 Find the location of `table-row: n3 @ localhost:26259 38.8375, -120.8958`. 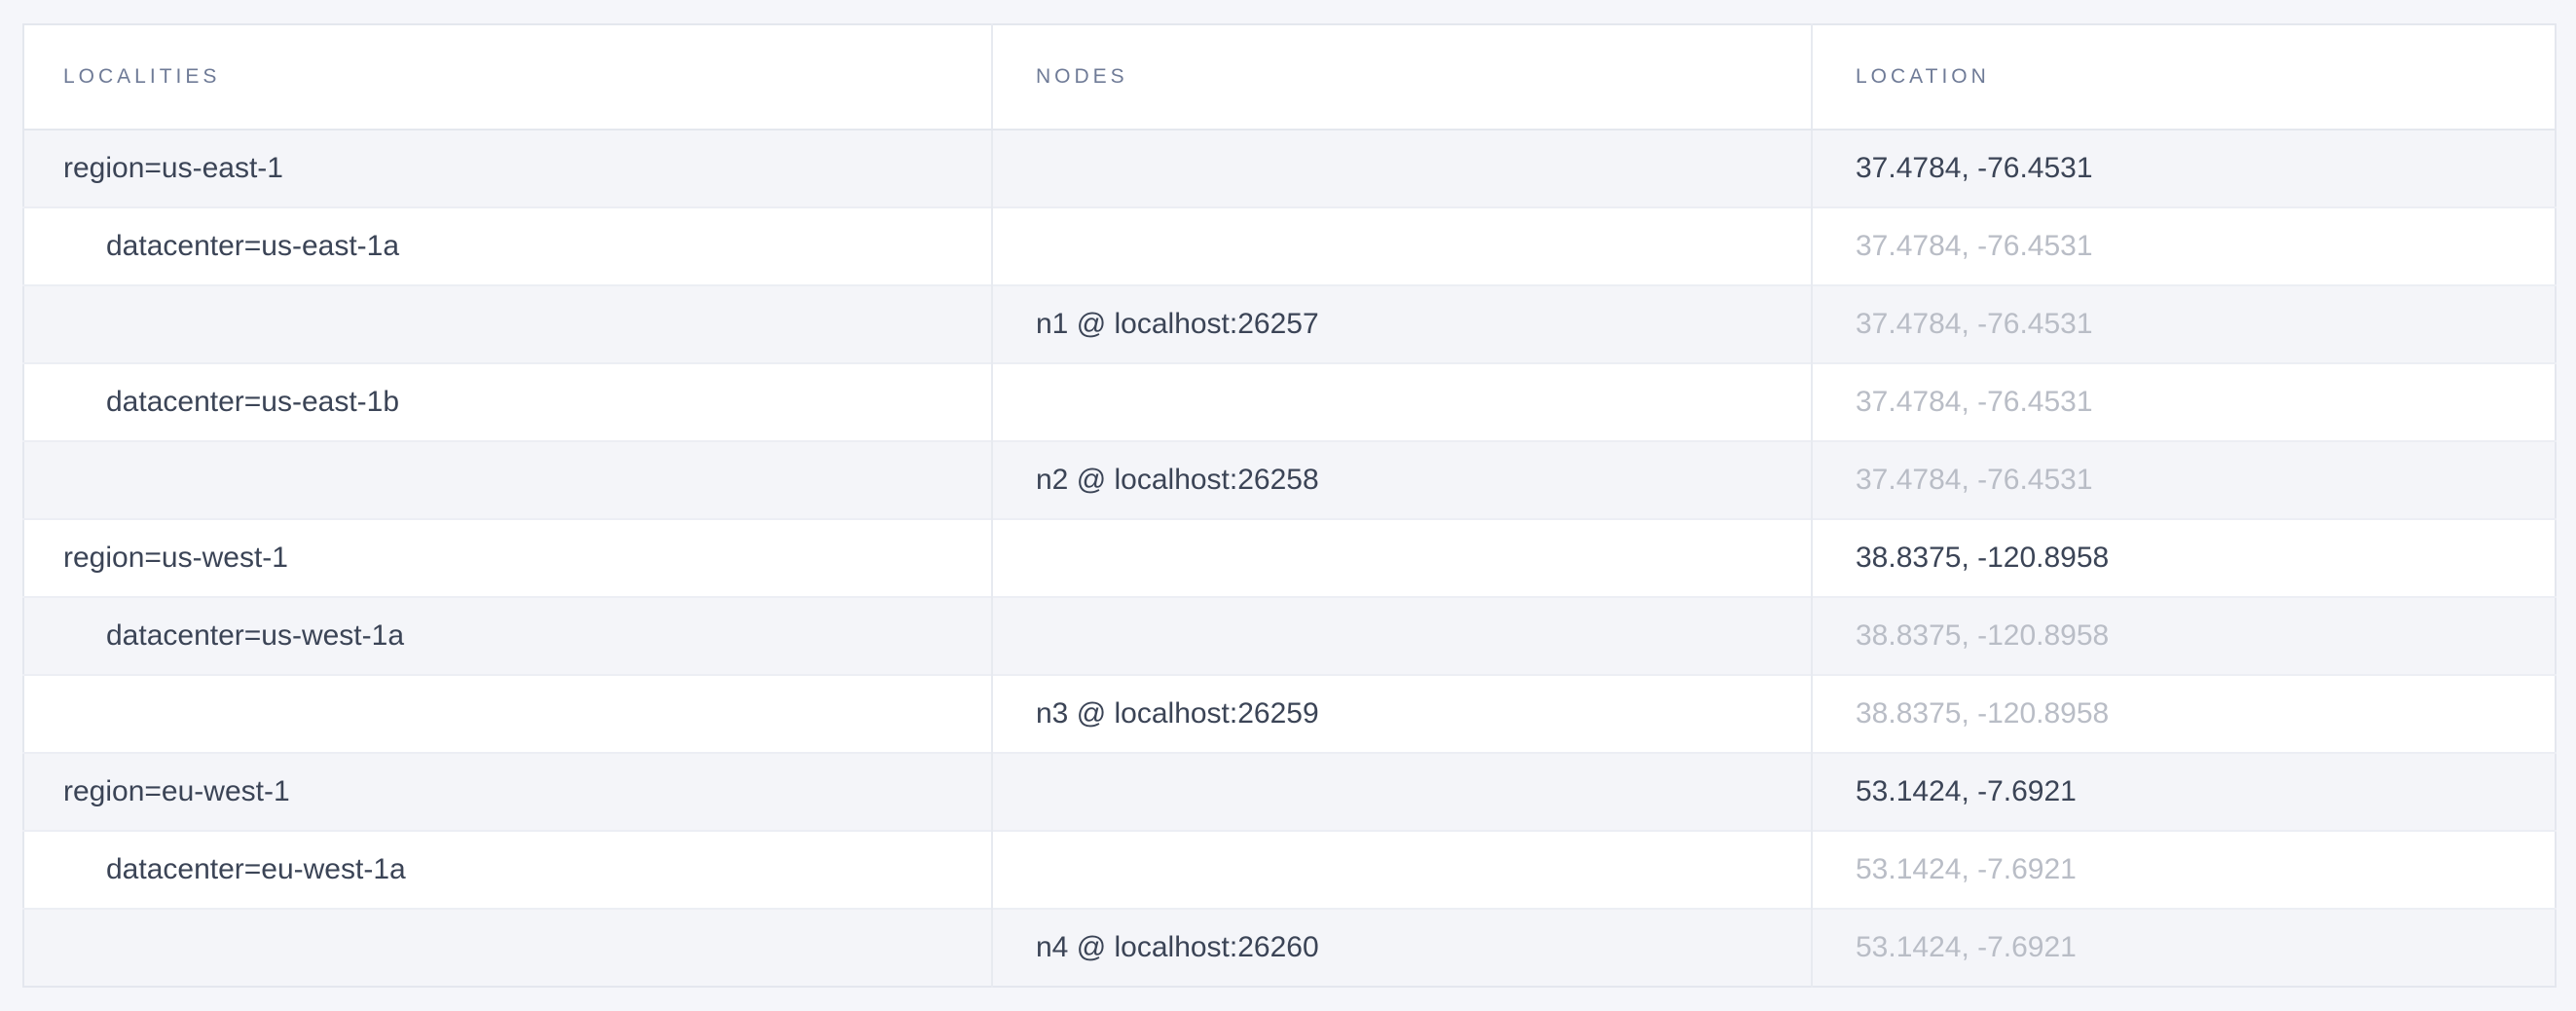

table-row: n3 @ localhost:26259 38.8375, -120.8958 is located at coordinates (1289, 713).